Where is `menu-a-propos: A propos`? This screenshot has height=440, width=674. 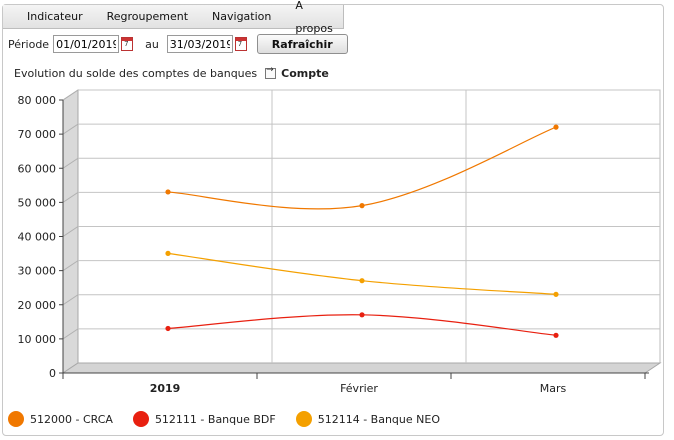 menu-a-propos: A propos is located at coordinates (314, 17).